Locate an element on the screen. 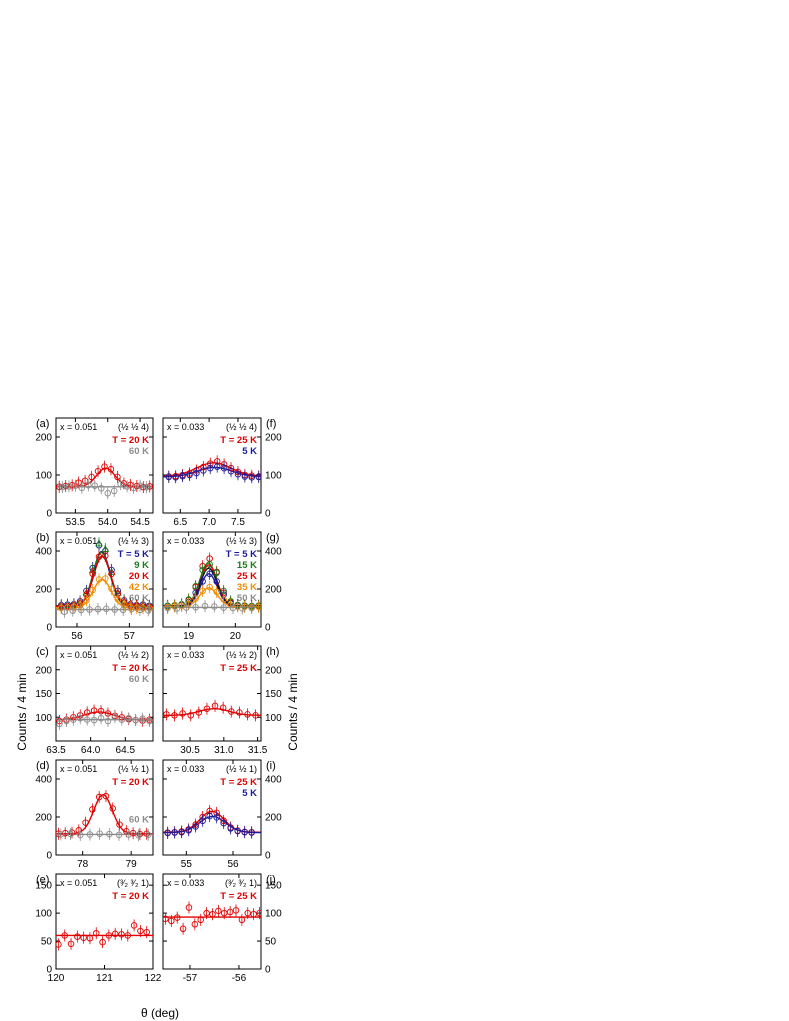  legend-entry: 35 K is located at coordinates (247, 587).